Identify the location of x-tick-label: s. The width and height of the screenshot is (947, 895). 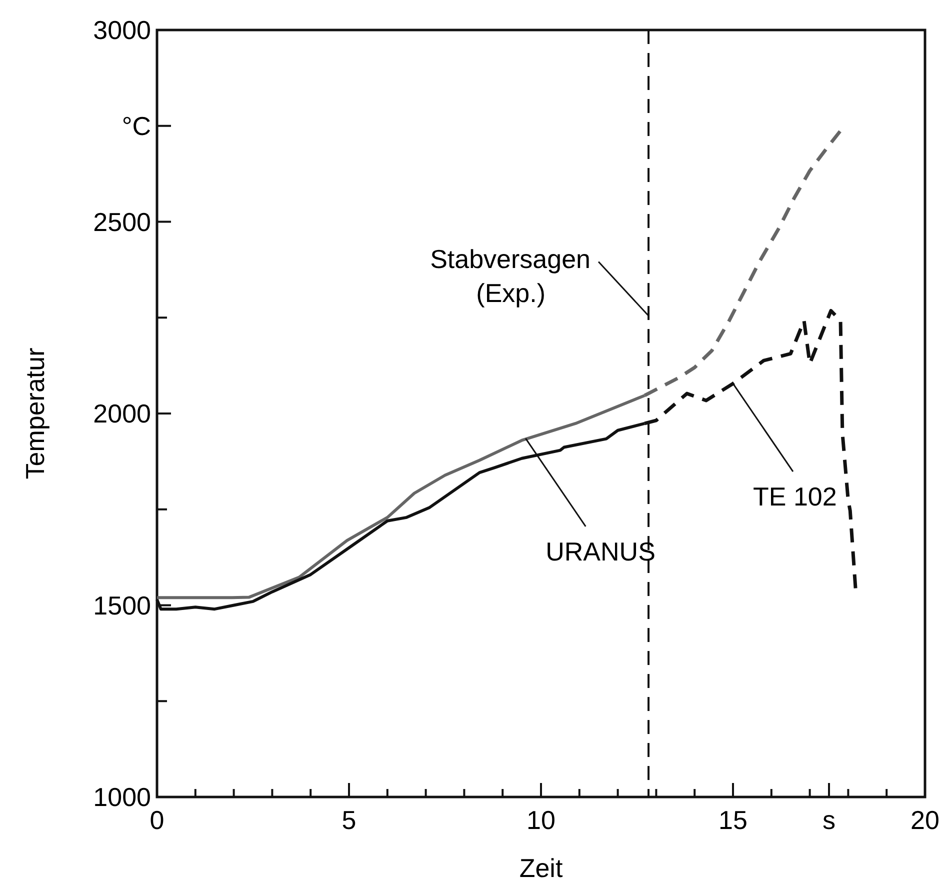
(829, 820).